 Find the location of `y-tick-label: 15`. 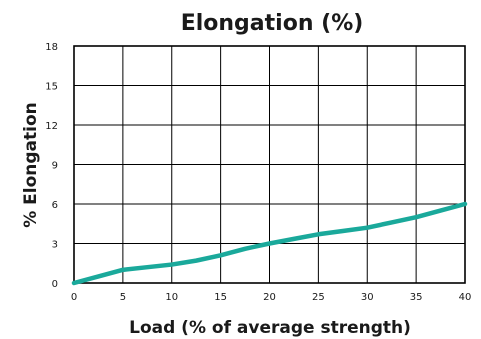

y-tick-label: 15 is located at coordinates (51, 87).